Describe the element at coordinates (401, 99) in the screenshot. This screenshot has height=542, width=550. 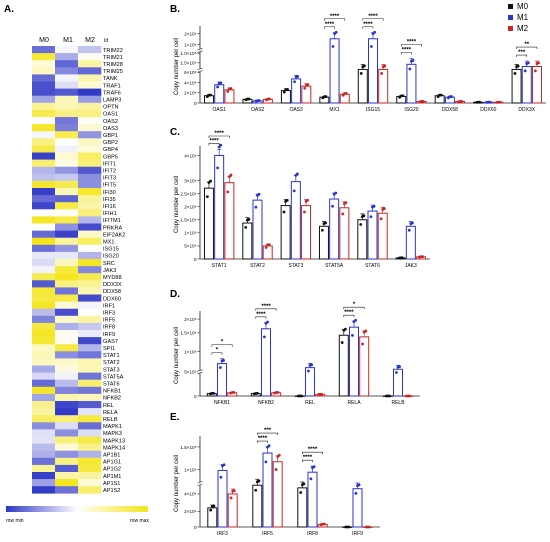
I see `bar-isg20-m0` at that location.